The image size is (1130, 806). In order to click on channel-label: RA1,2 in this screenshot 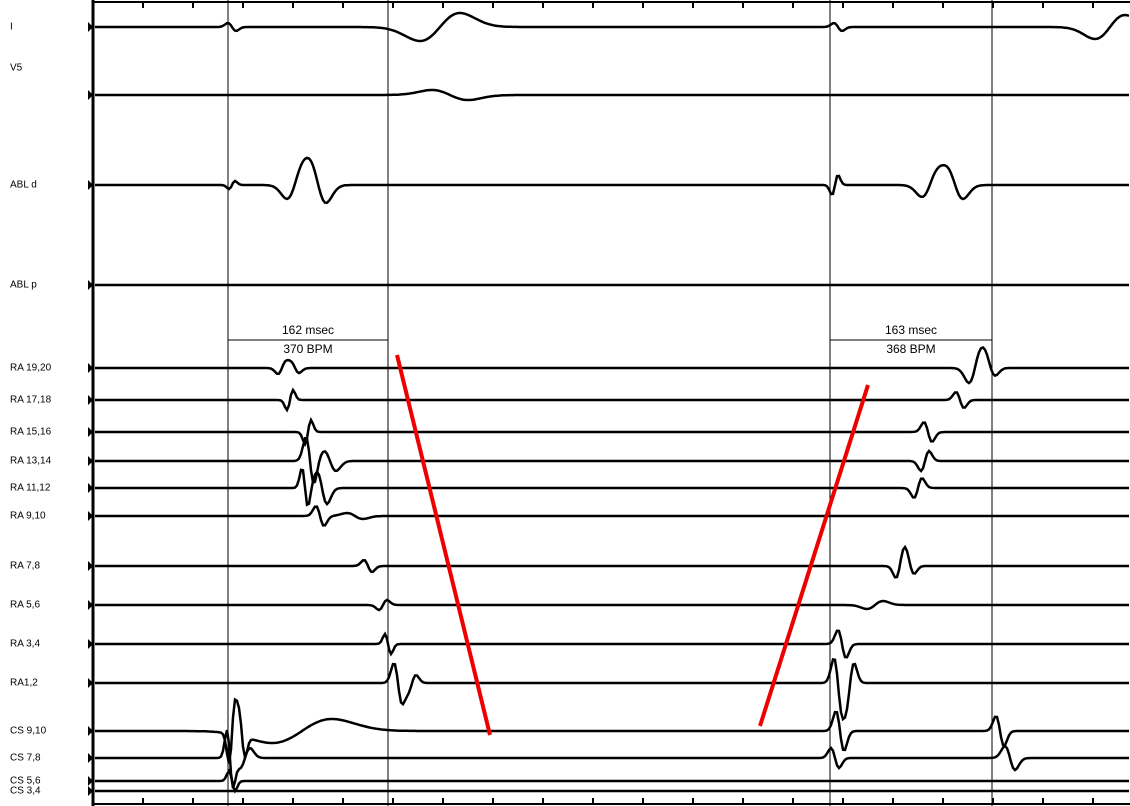, I will do `click(24, 683)`.